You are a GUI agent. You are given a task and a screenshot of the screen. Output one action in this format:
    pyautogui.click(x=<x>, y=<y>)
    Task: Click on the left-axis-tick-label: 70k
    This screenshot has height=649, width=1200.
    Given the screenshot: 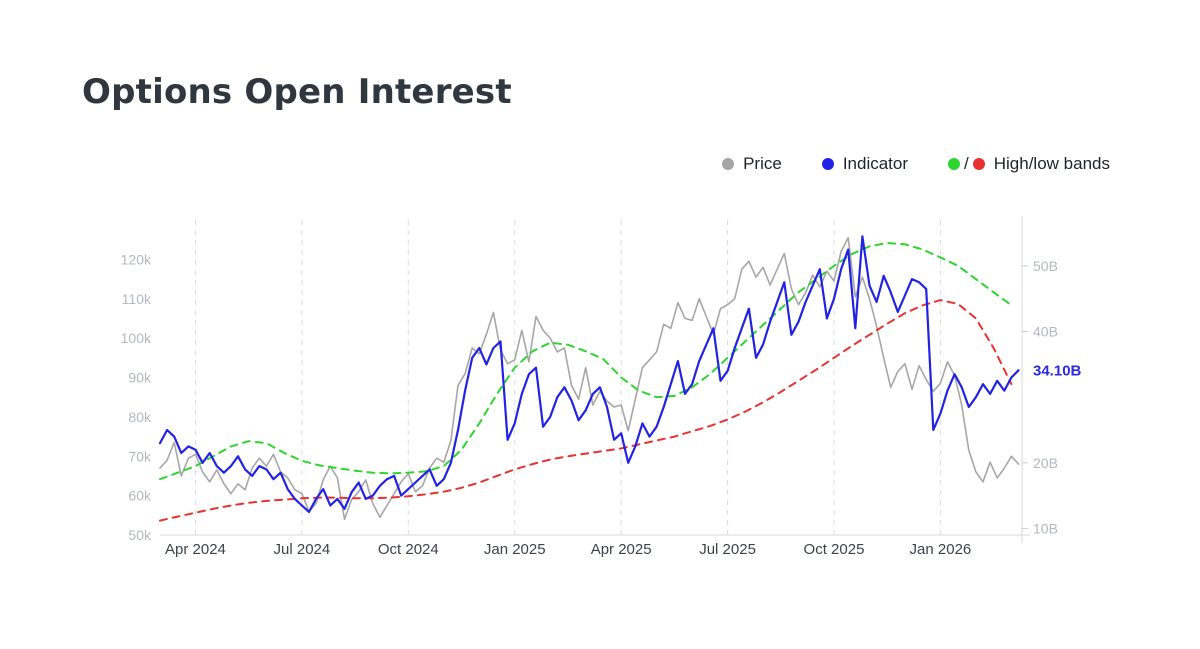 What is the action you would take?
    pyautogui.click(x=140, y=456)
    